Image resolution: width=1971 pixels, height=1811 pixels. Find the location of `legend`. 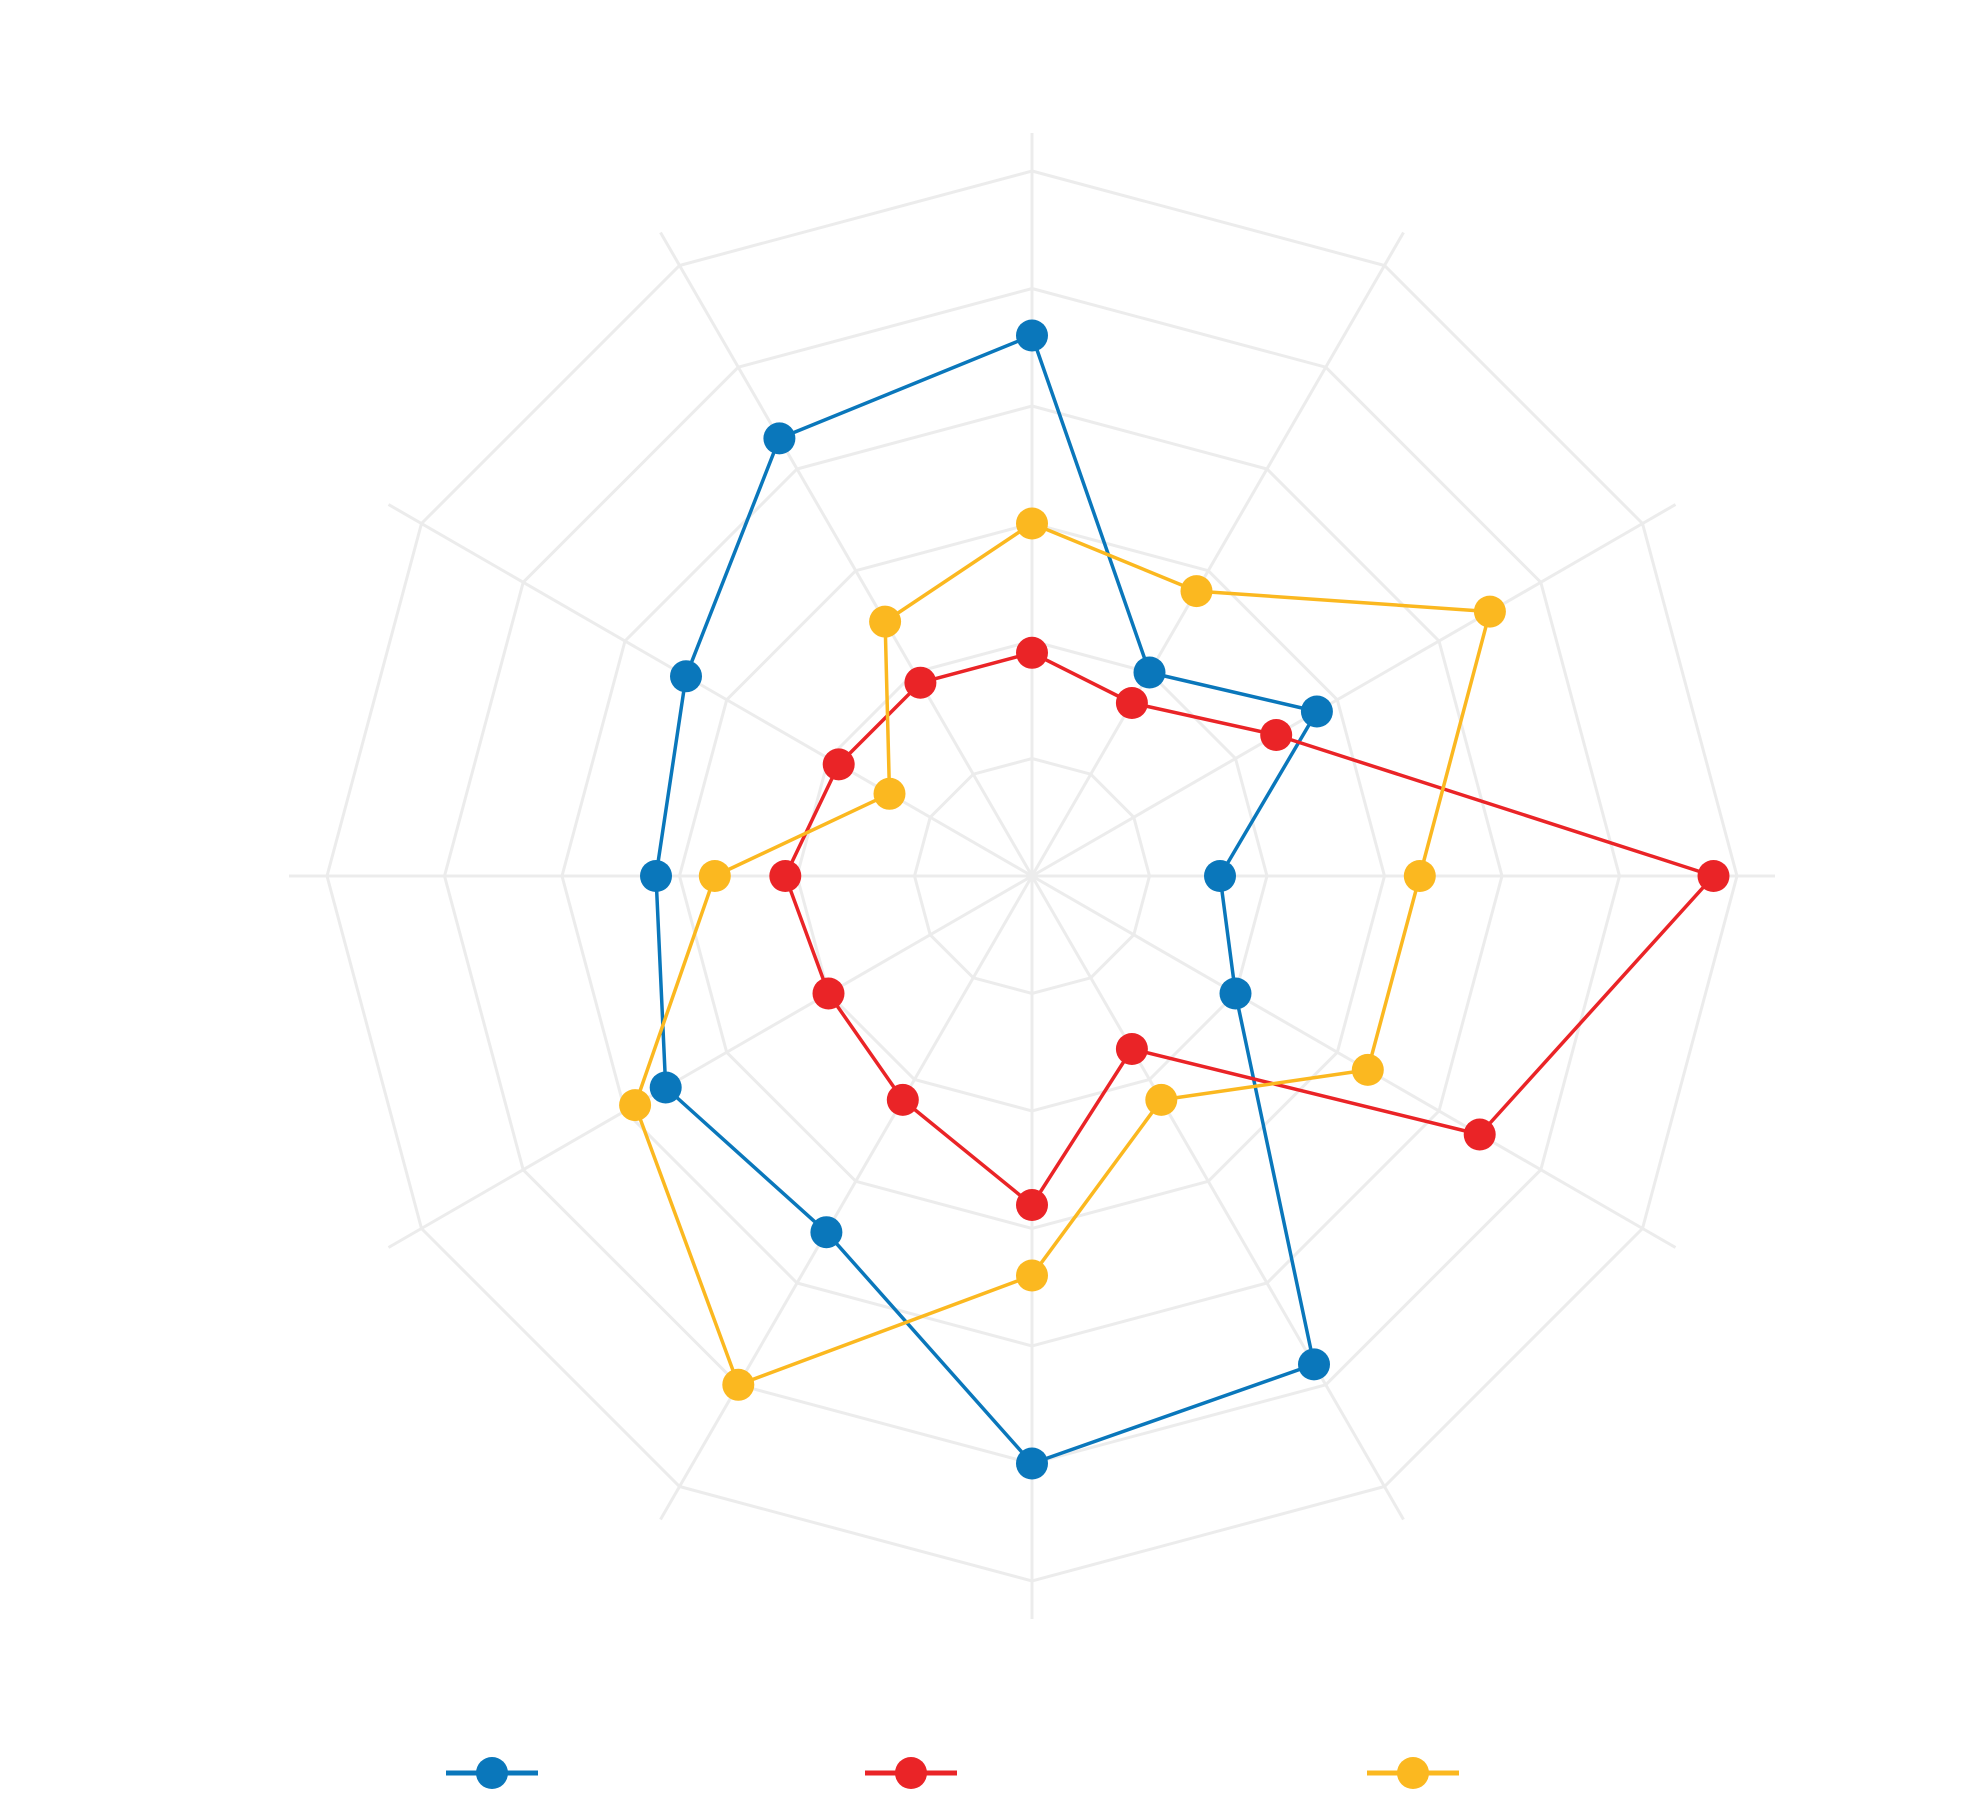

legend is located at coordinates (952, 1773).